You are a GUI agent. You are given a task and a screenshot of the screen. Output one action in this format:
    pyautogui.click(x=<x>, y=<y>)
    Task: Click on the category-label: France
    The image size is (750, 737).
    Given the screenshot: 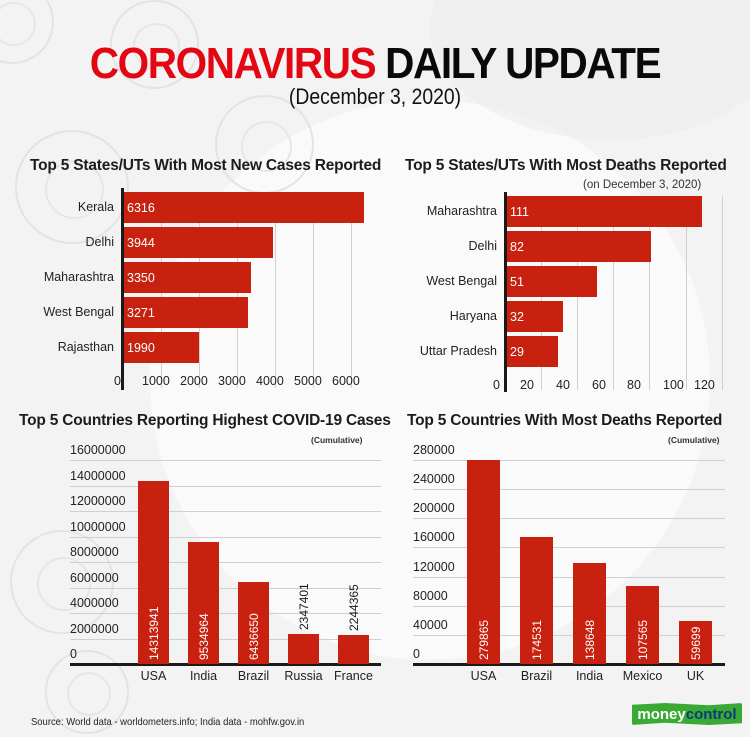 What is the action you would take?
    pyautogui.click(x=353, y=676)
    